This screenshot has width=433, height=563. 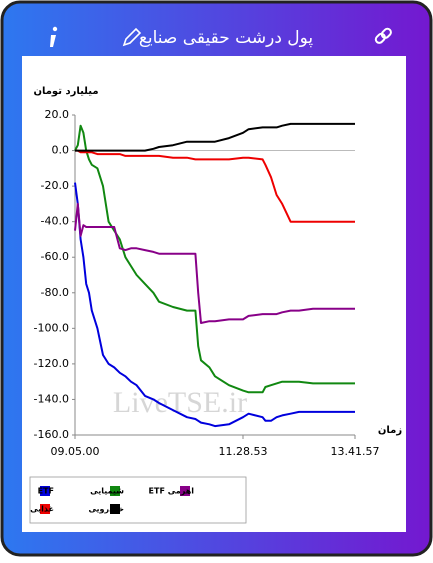 I want to click on edit-icon, so click(x=132, y=37).